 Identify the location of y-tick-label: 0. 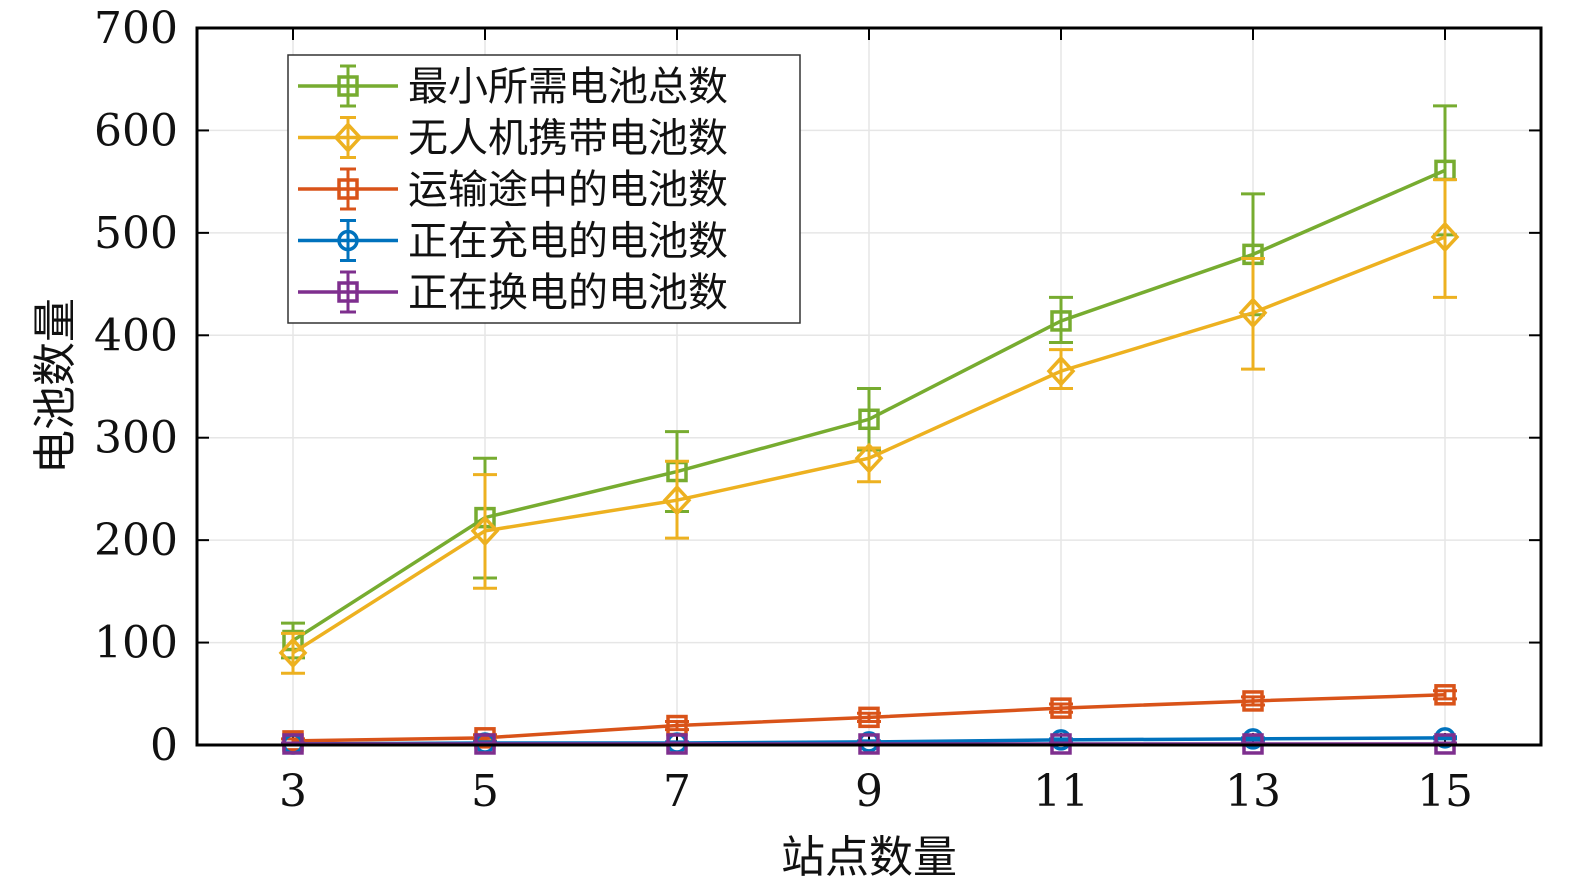
(164, 745).